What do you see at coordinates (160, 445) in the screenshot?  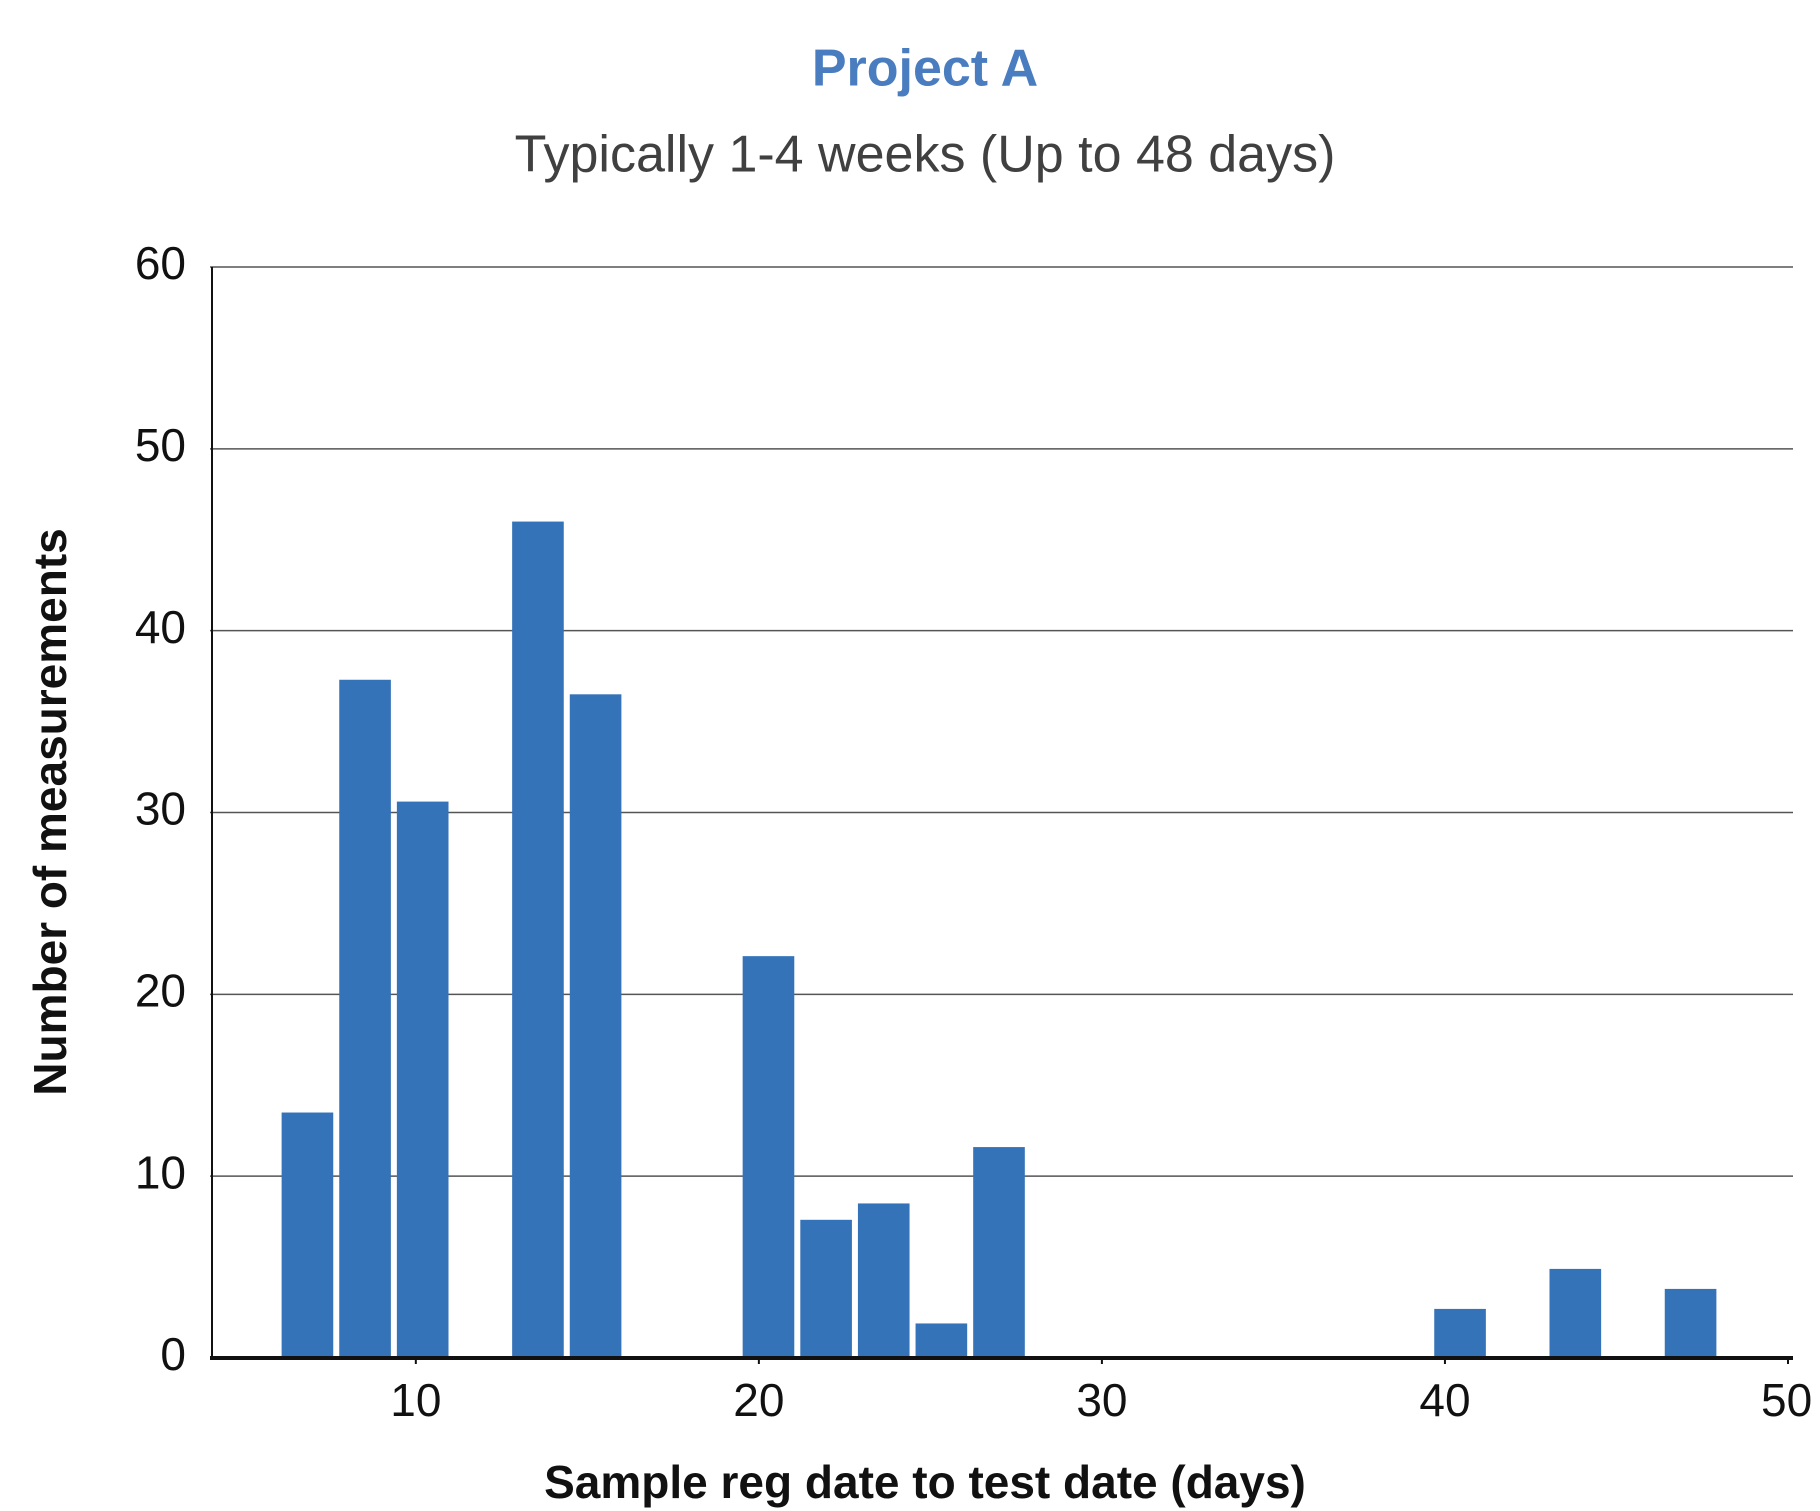 I see `y-tick-label: 50` at bounding box center [160, 445].